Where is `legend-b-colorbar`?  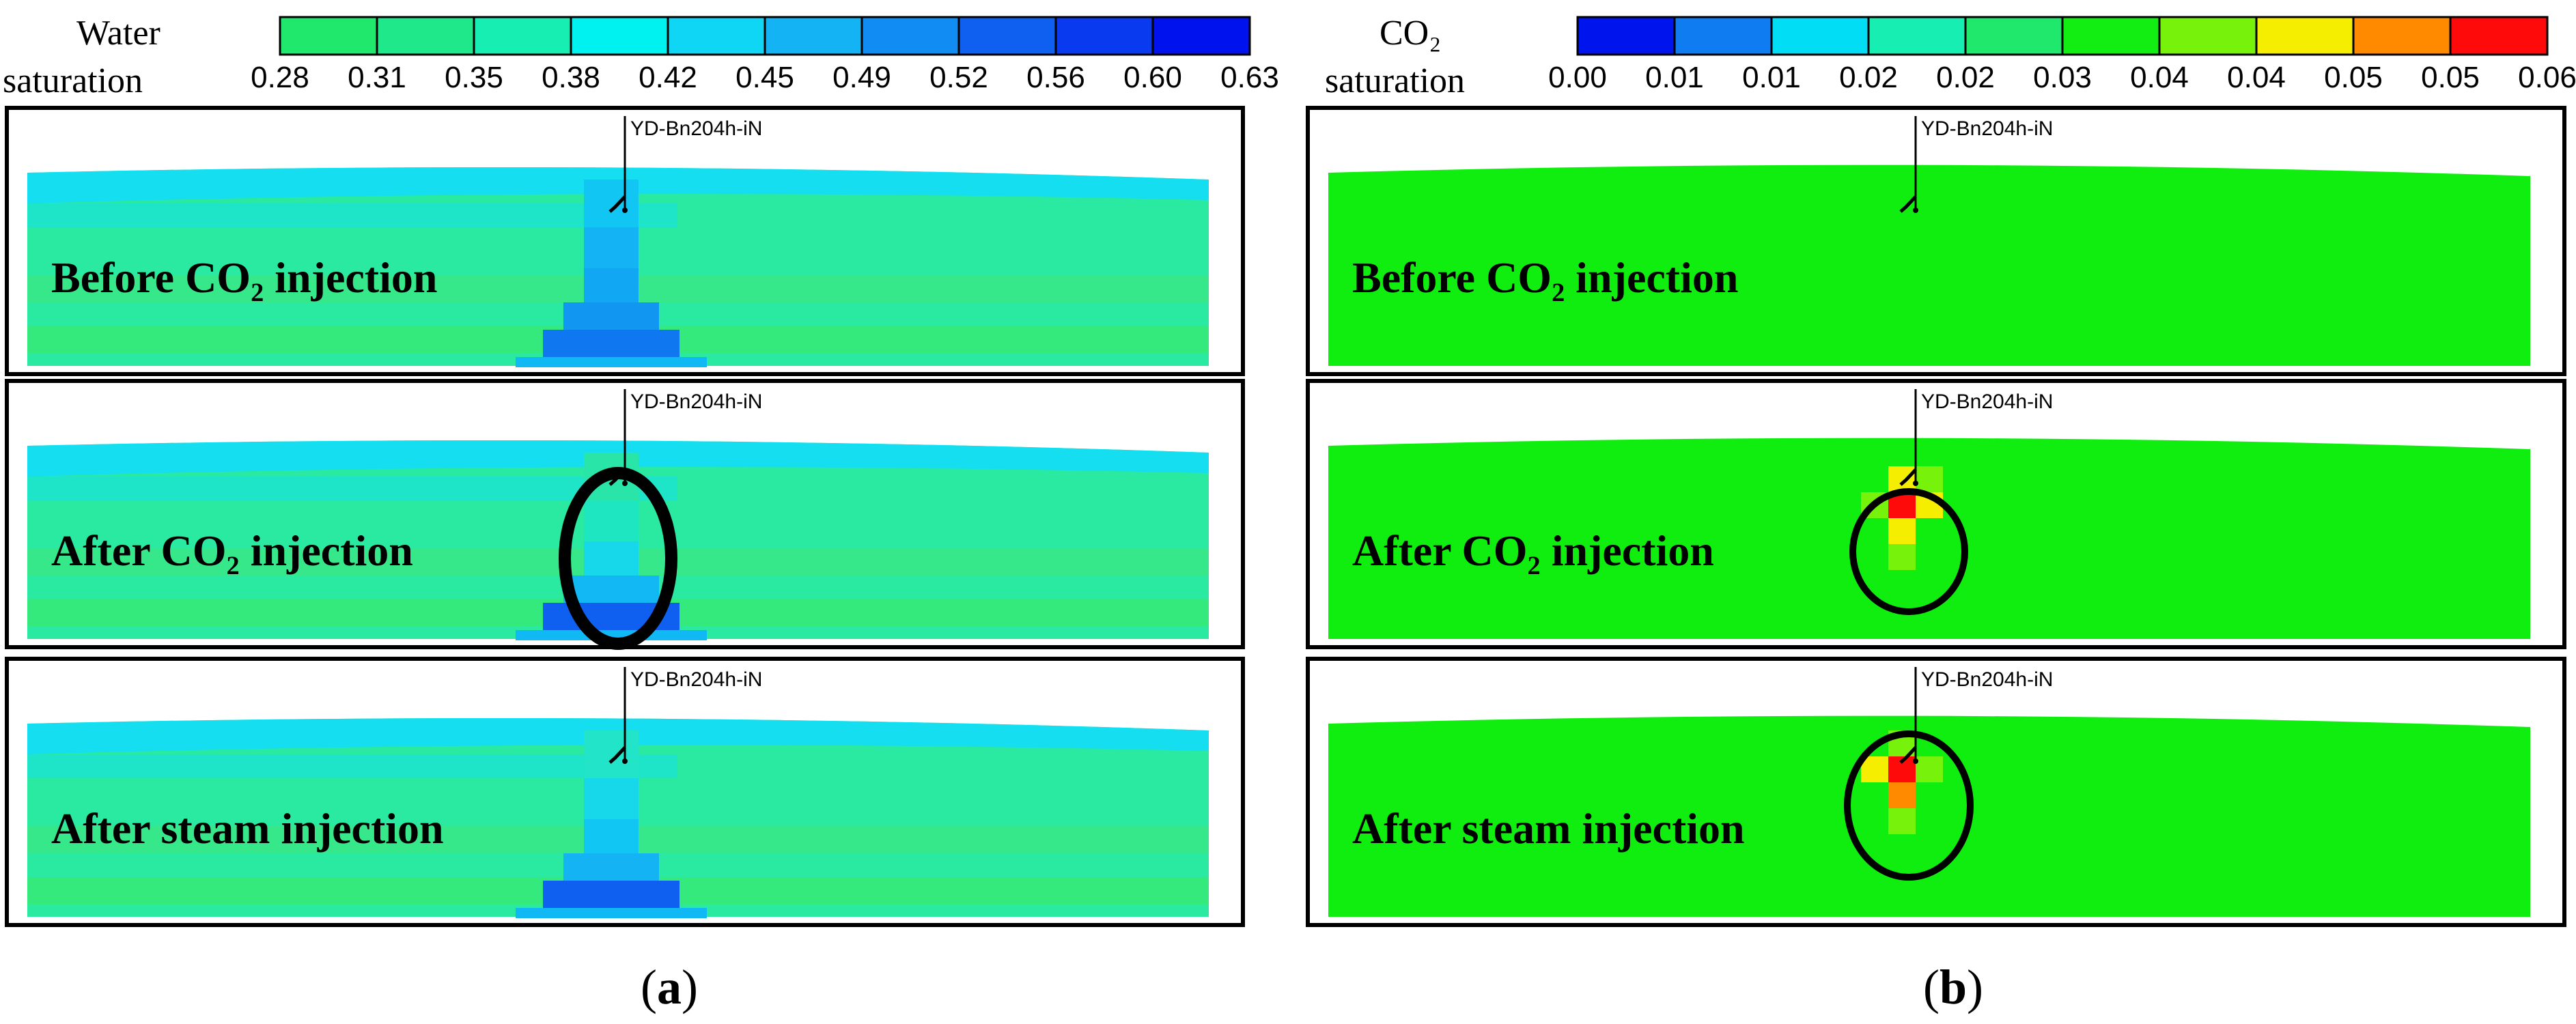
legend-b-colorbar is located at coordinates (2062, 36).